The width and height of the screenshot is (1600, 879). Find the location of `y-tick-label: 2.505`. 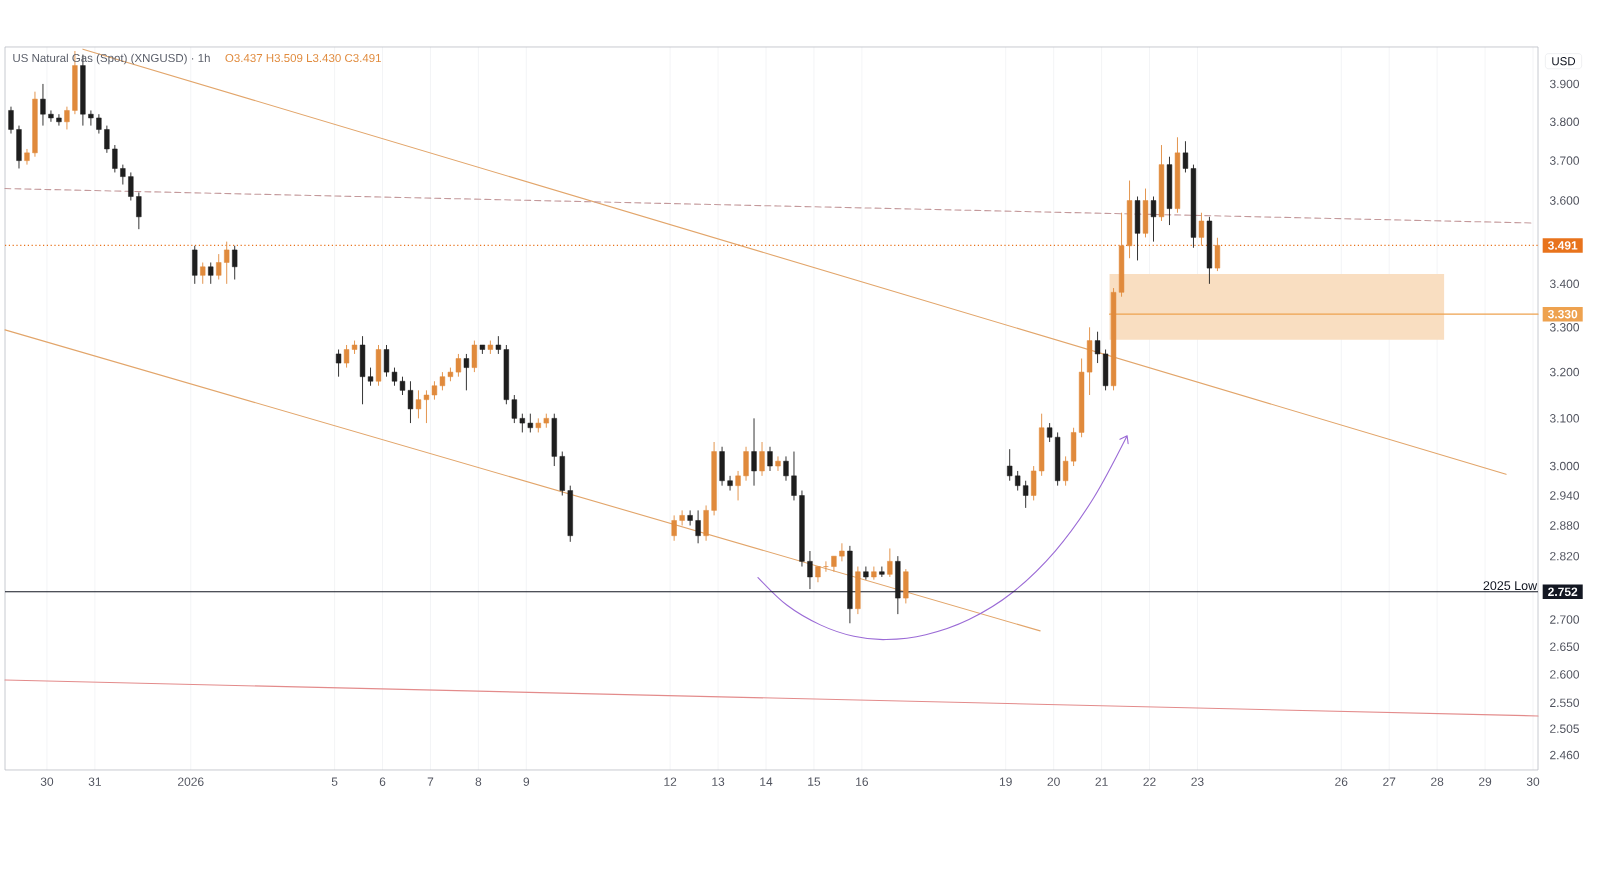

y-tick-label: 2.505 is located at coordinates (1564, 728).